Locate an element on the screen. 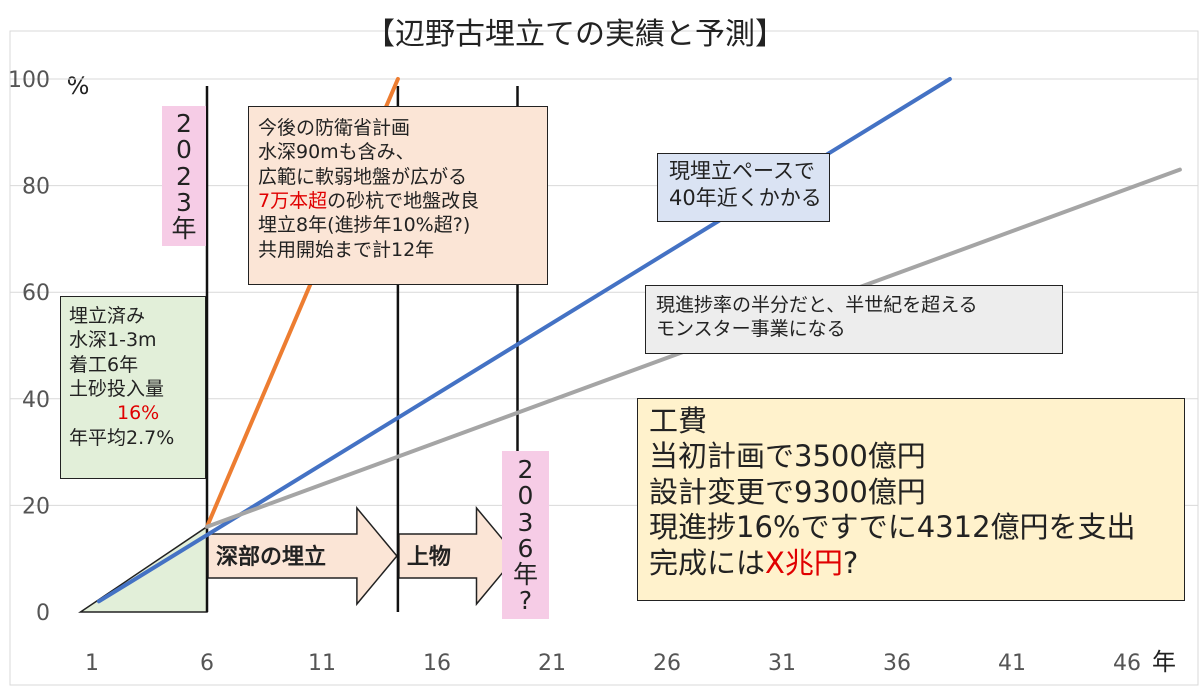 The height and width of the screenshot is (691, 1200). x-tick-label: 46 is located at coordinates (1127, 663).